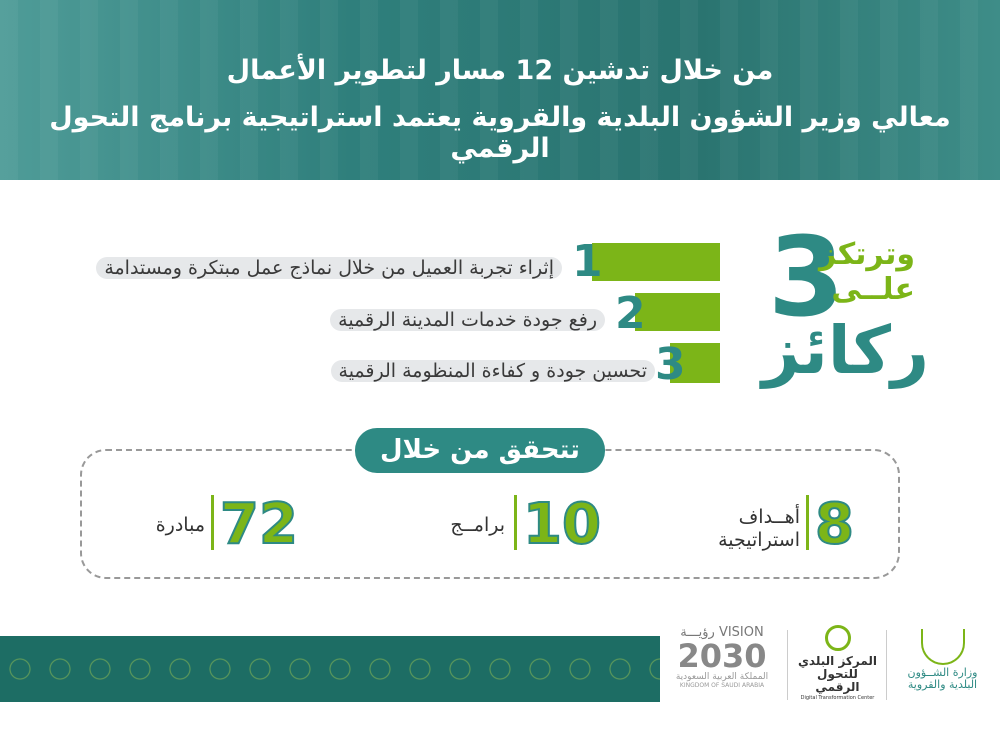  What do you see at coordinates (722, 685) in the screenshot?
I see `vision-logo-en: KINGDOM OF SAUDI ARABIA` at bounding box center [722, 685].